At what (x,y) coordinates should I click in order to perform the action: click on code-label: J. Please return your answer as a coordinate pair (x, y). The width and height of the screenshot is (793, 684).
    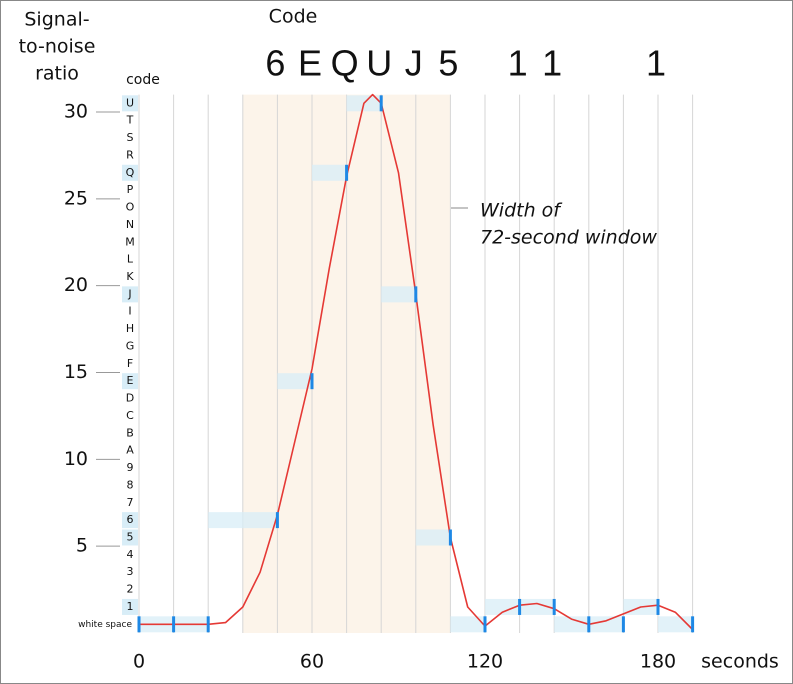
    Looking at the image, I should click on (129, 293).